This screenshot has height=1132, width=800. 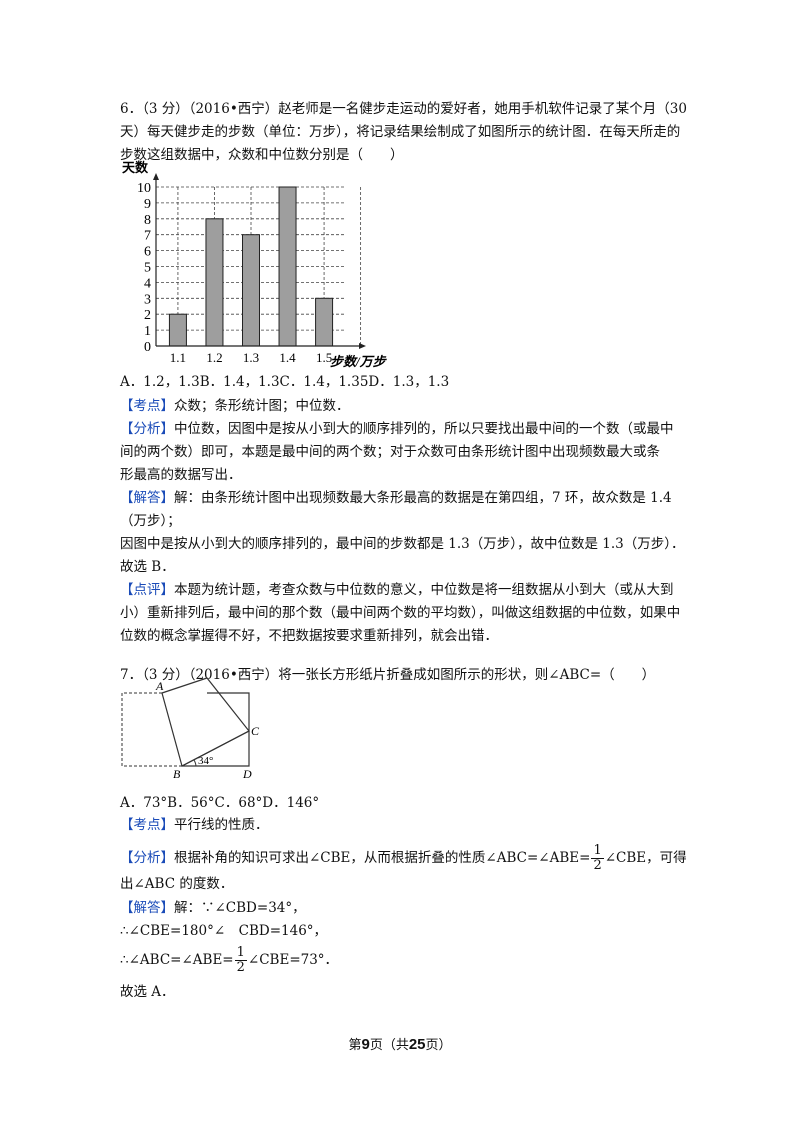 I want to click on dianping-tag: 【点评】, so click(x=147, y=590).